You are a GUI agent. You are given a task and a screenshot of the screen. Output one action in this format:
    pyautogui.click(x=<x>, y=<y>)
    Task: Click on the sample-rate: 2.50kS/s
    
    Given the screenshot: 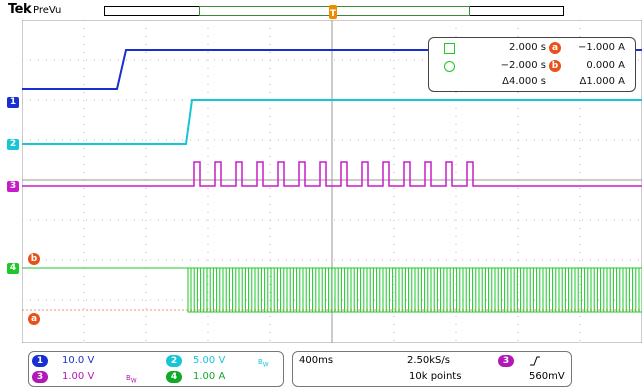 What is the action you would take?
    pyautogui.click(x=428, y=360)
    